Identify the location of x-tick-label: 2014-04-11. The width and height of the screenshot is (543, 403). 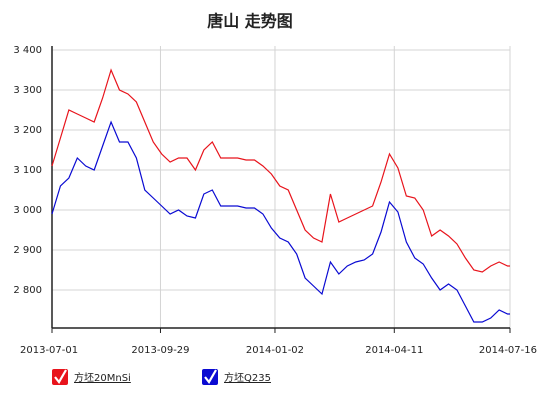
(394, 350).